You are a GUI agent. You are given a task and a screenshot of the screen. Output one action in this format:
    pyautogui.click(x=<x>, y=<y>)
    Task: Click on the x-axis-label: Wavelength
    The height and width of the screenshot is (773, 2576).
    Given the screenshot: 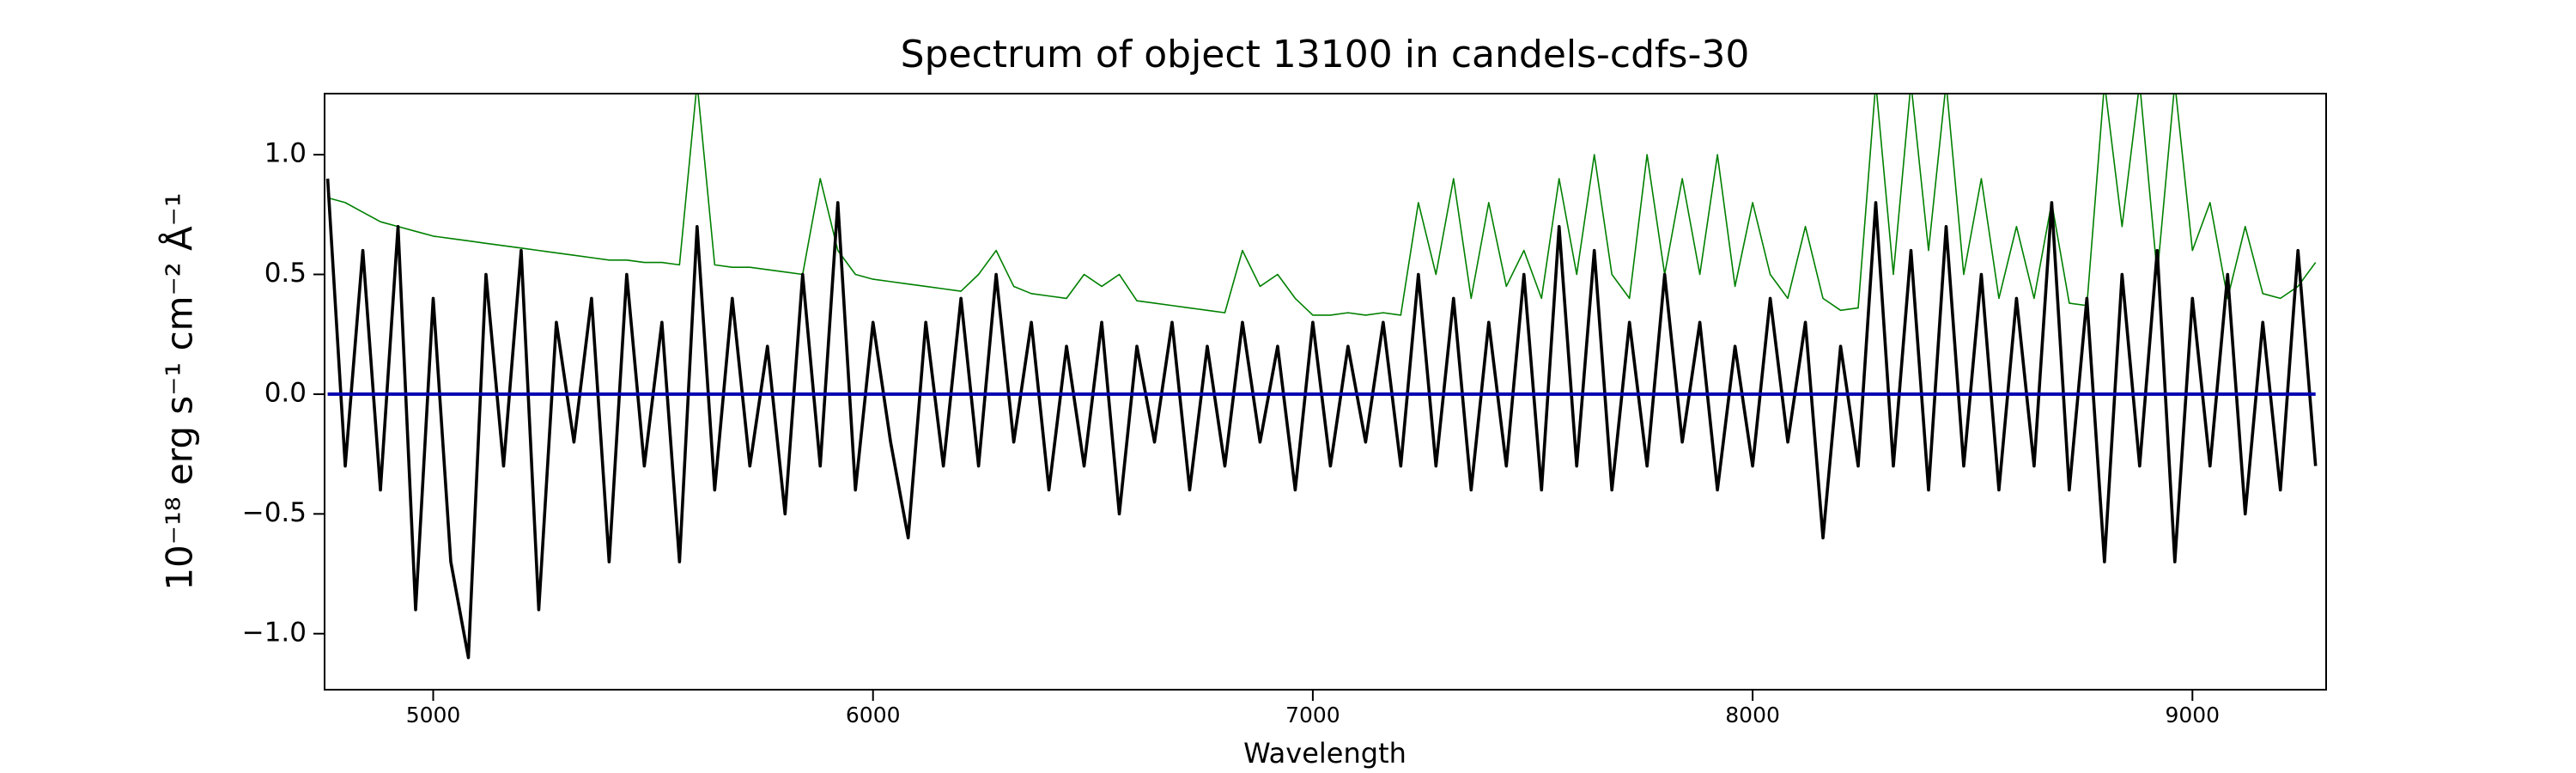 What is the action you would take?
    pyautogui.click(x=1324, y=753)
    